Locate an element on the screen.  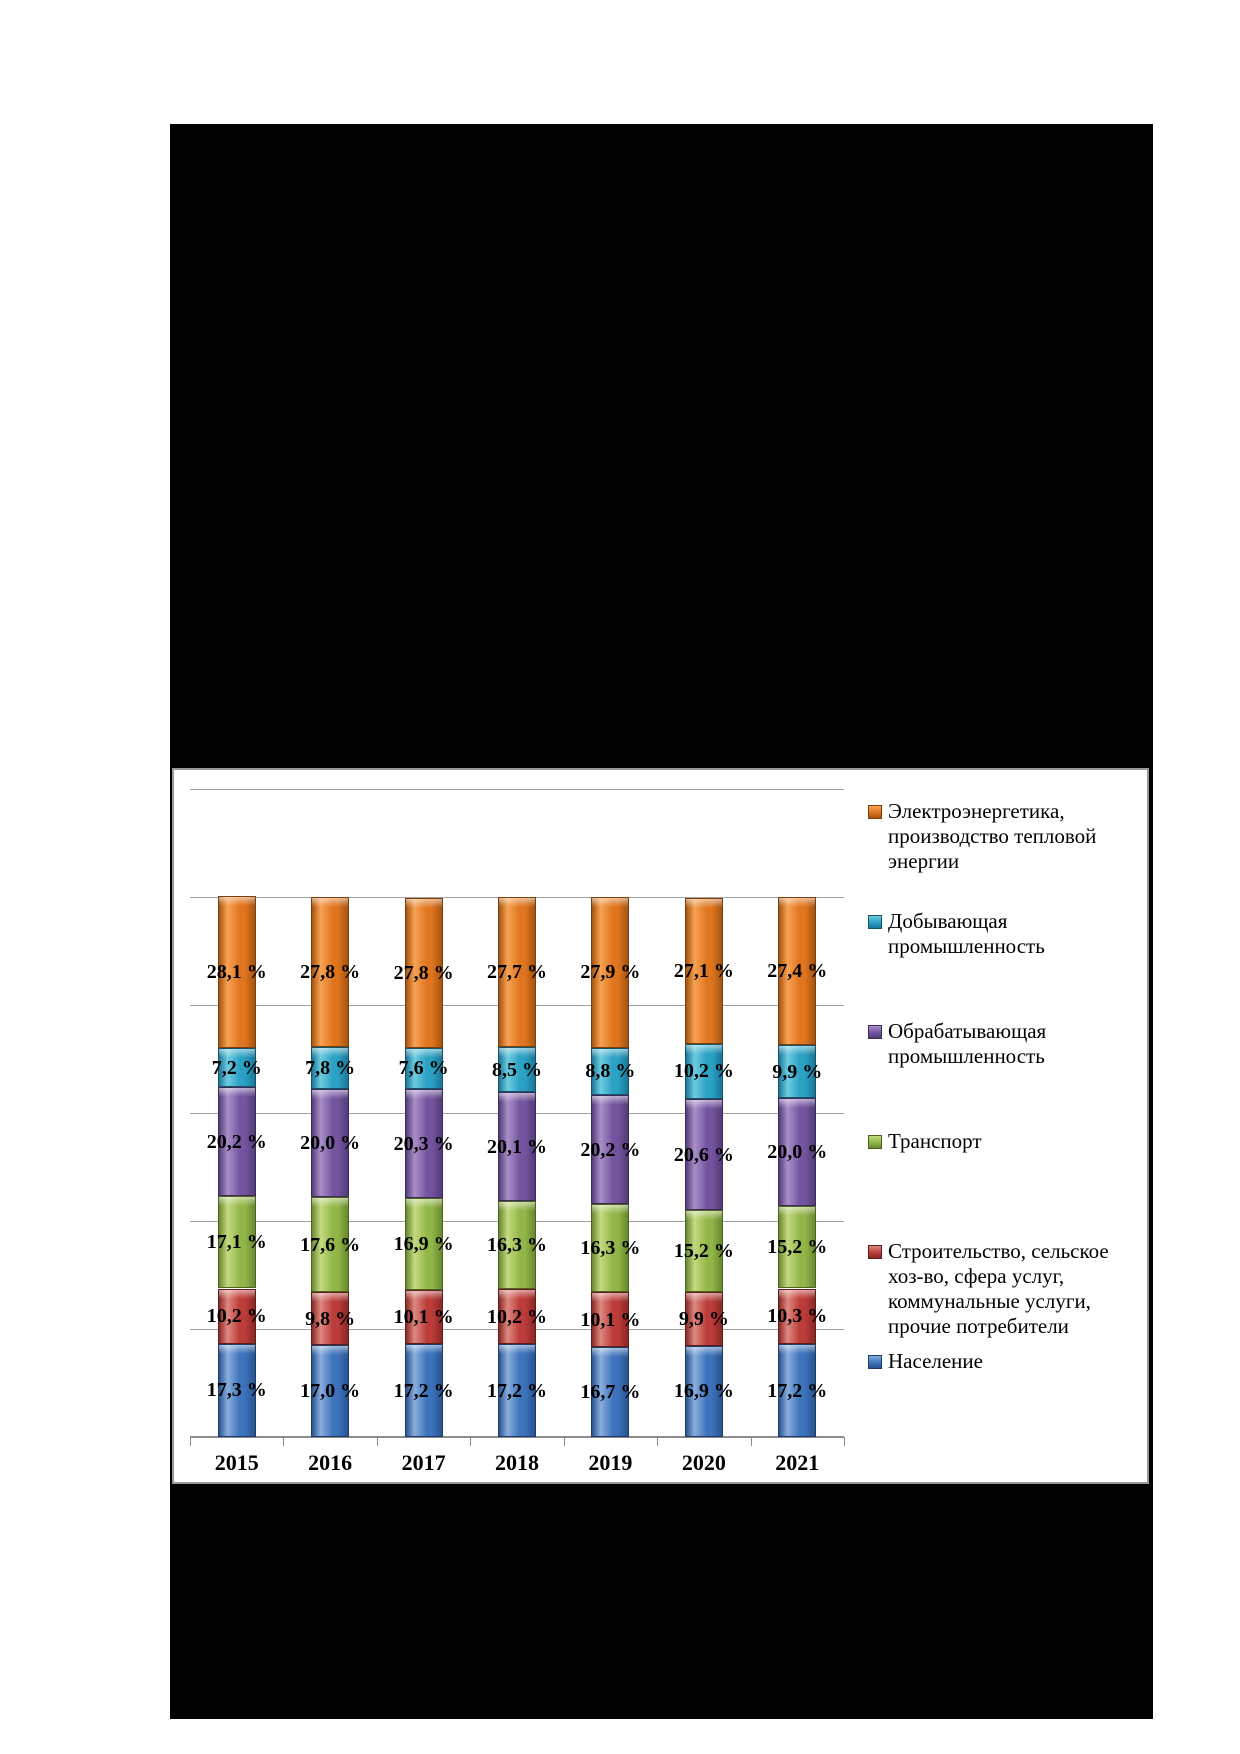
legend-label-line: Электроэнергетика, is located at coordinates (976, 811).